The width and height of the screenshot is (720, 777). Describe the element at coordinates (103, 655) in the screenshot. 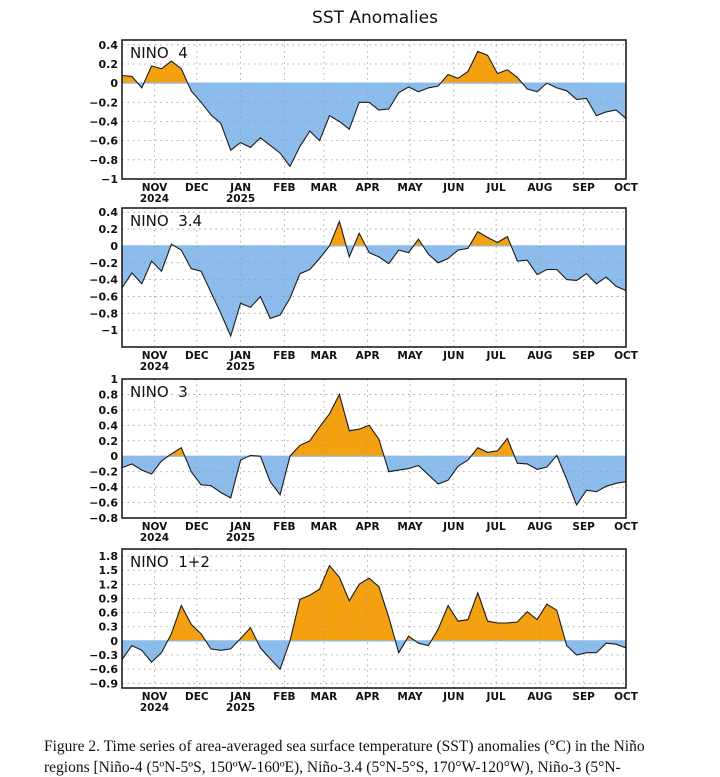

I see `y-tick-label: −0.3` at that location.